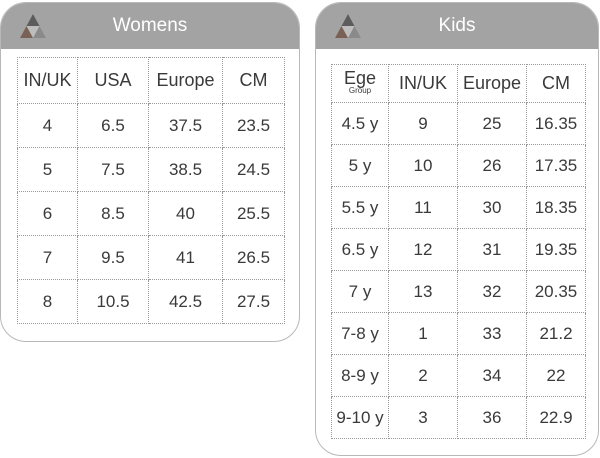  I want to click on table-cell: 8-9 y, so click(360, 375).